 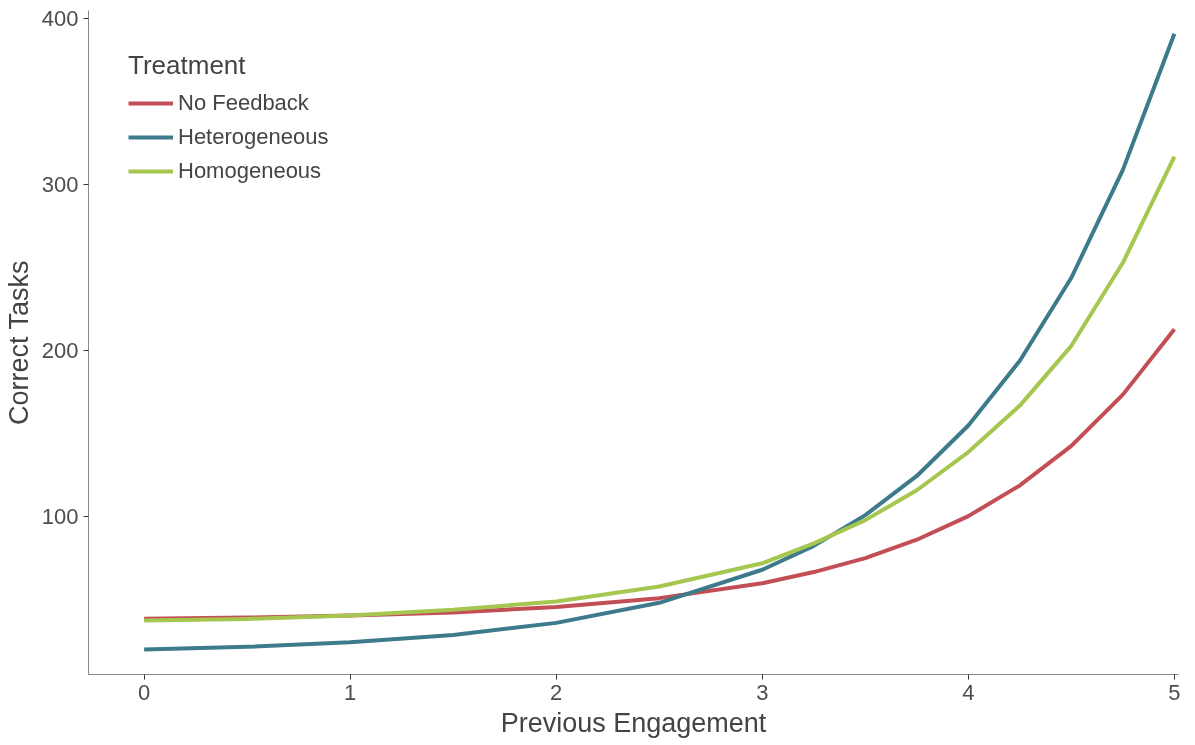 What do you see at coordinates (633, 722) in the screenshot?
I see `x-axis-title: Previous Engagement` at bounding box center [633, 722].